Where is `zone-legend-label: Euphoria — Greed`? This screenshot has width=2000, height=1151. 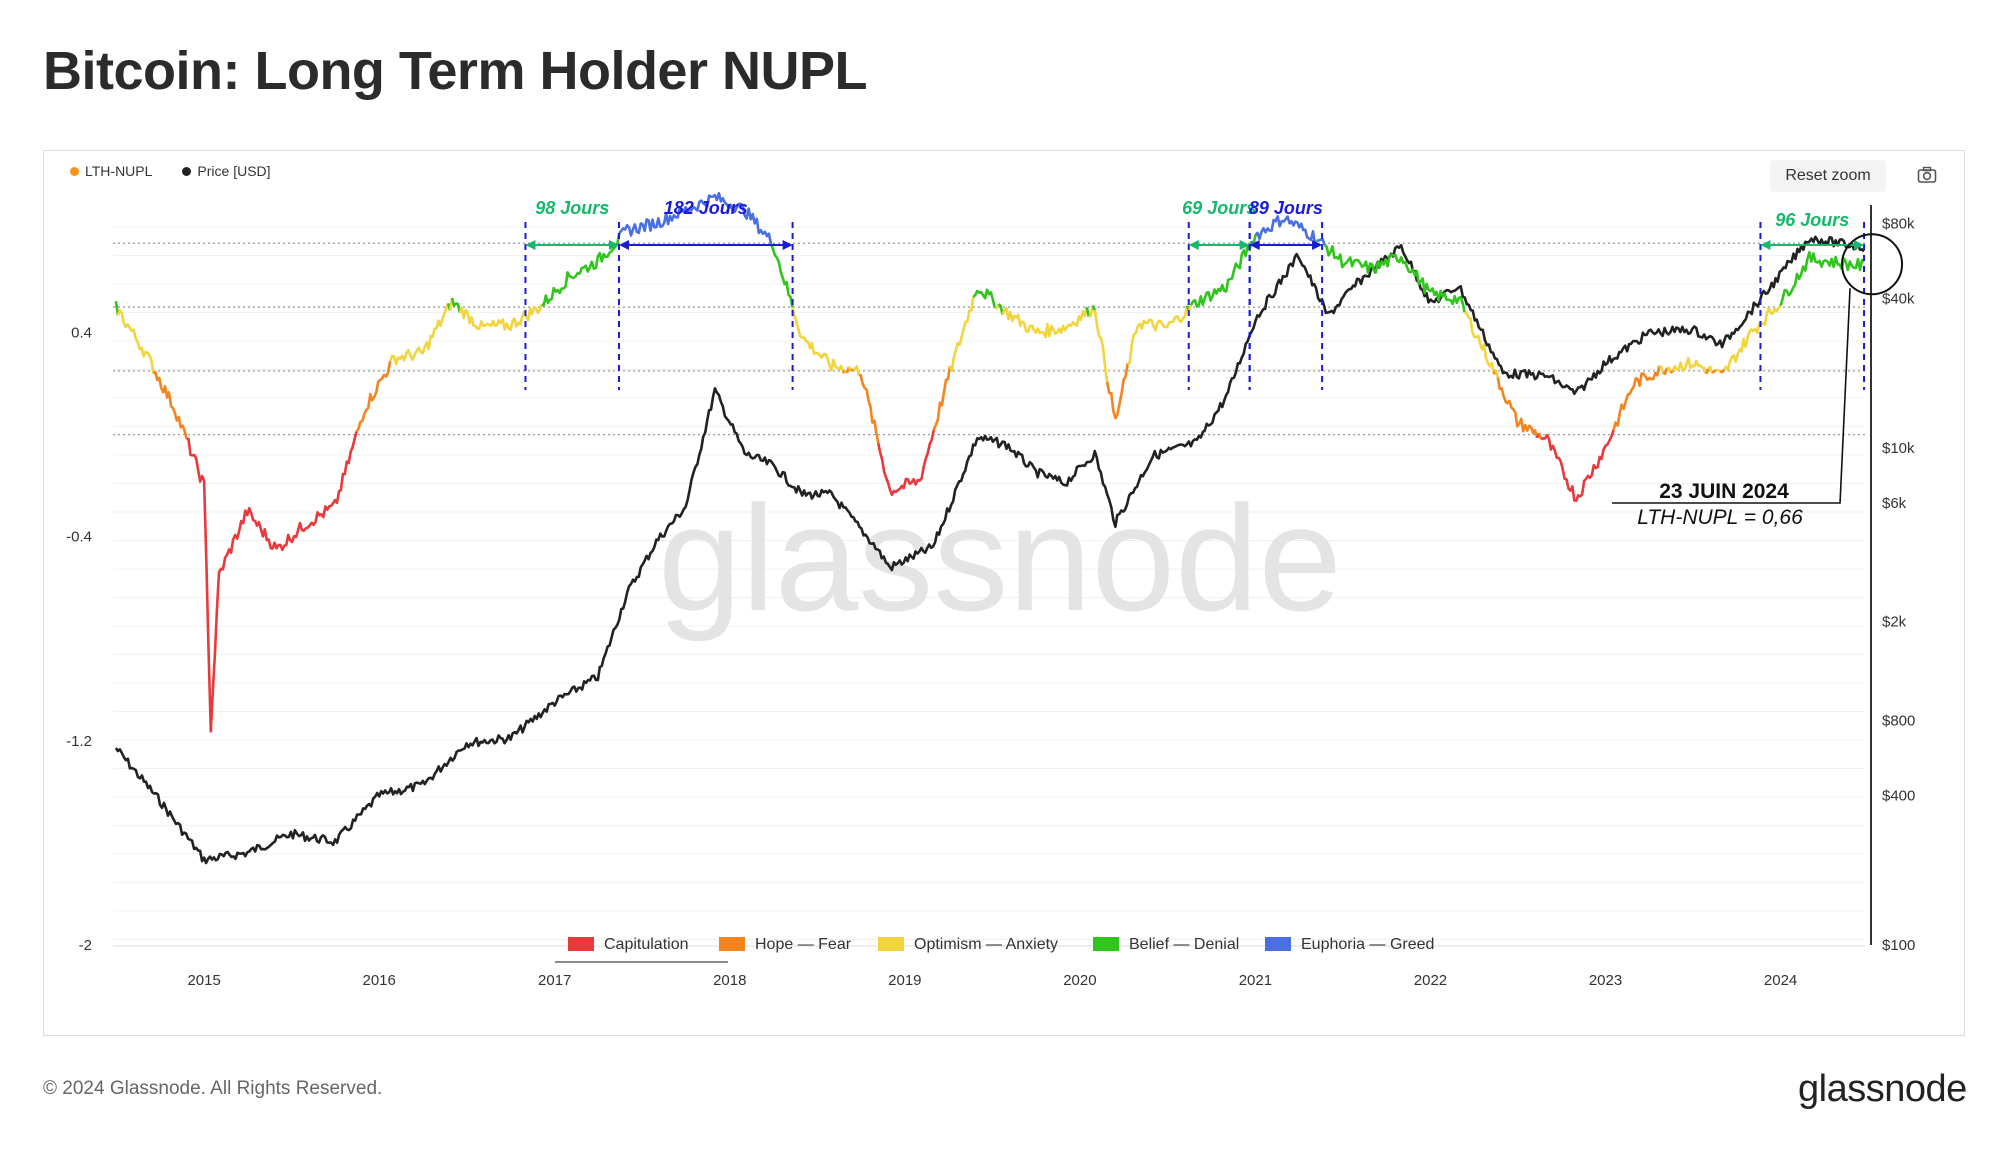 zone-legend-label: Euphoria — Greed is located at coordinates (1367, 944).